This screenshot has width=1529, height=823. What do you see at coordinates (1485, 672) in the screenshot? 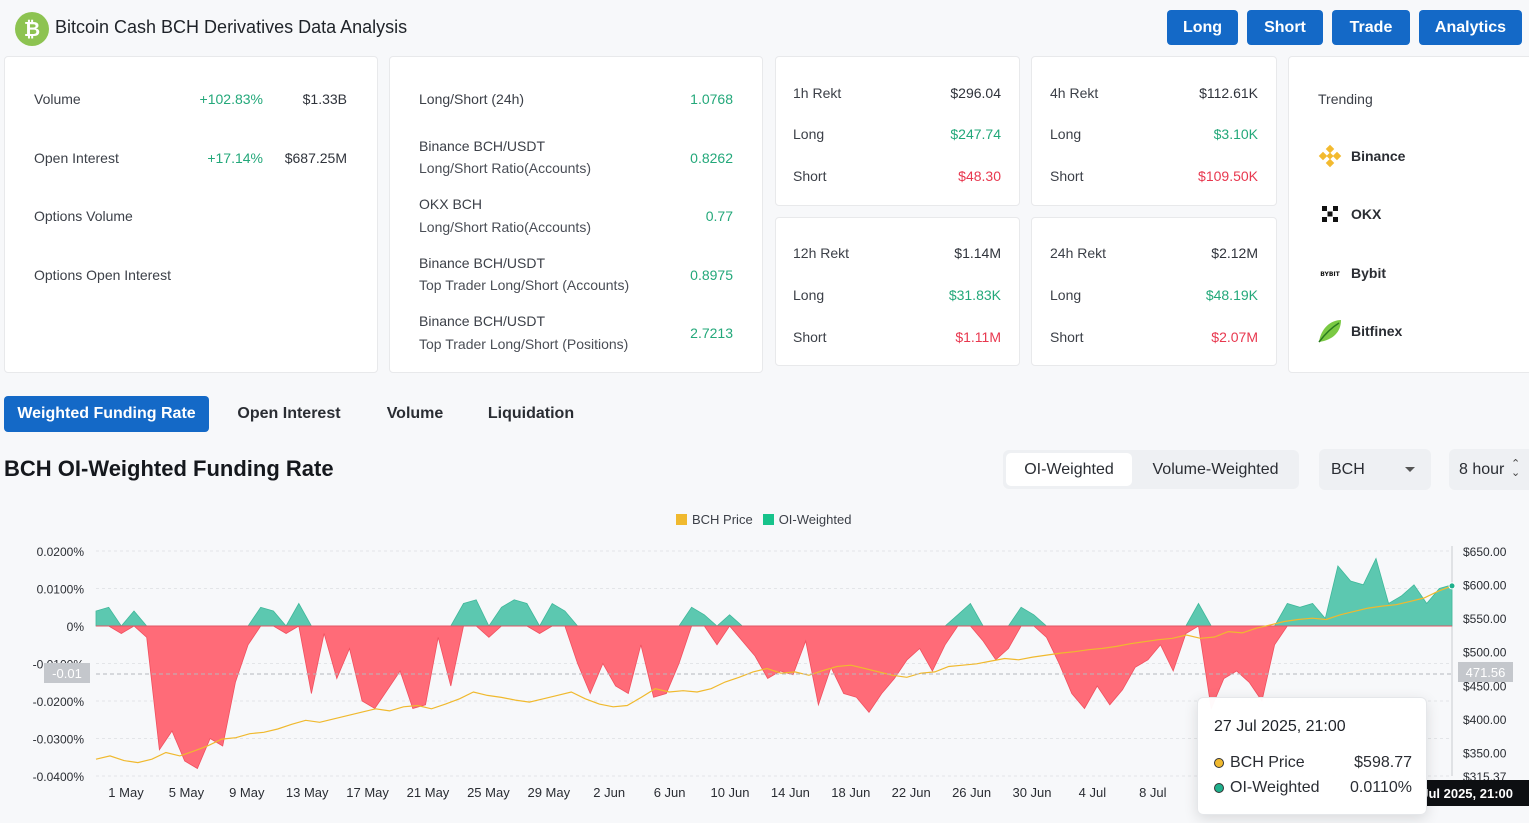
I see `crosshair-price-tag: 471.56` at bounding box center [1485, 672].